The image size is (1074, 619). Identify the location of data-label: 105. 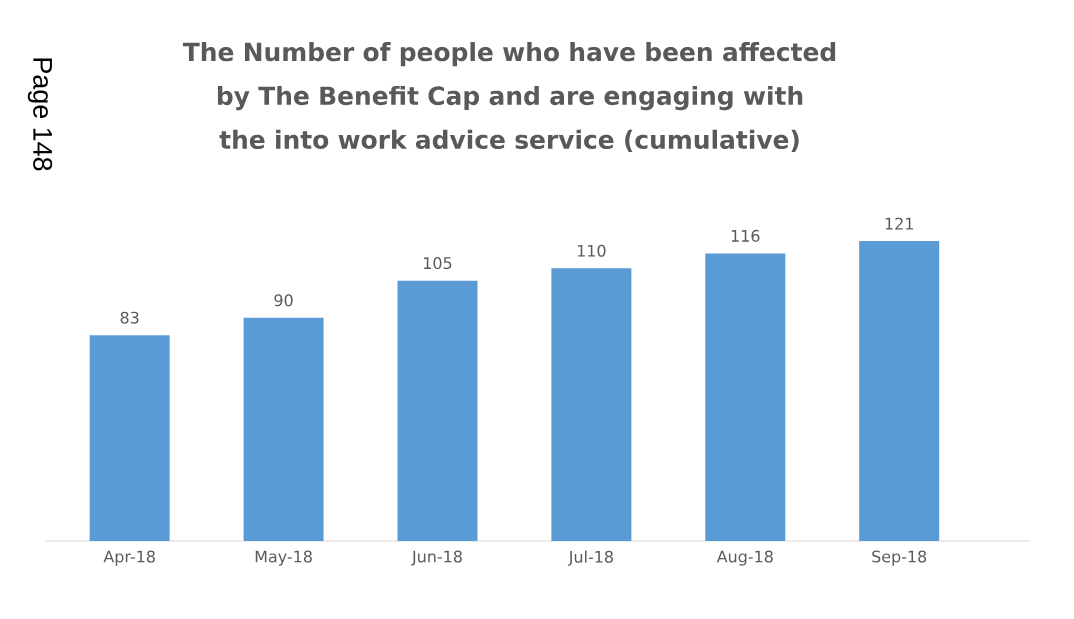
(438, 263).